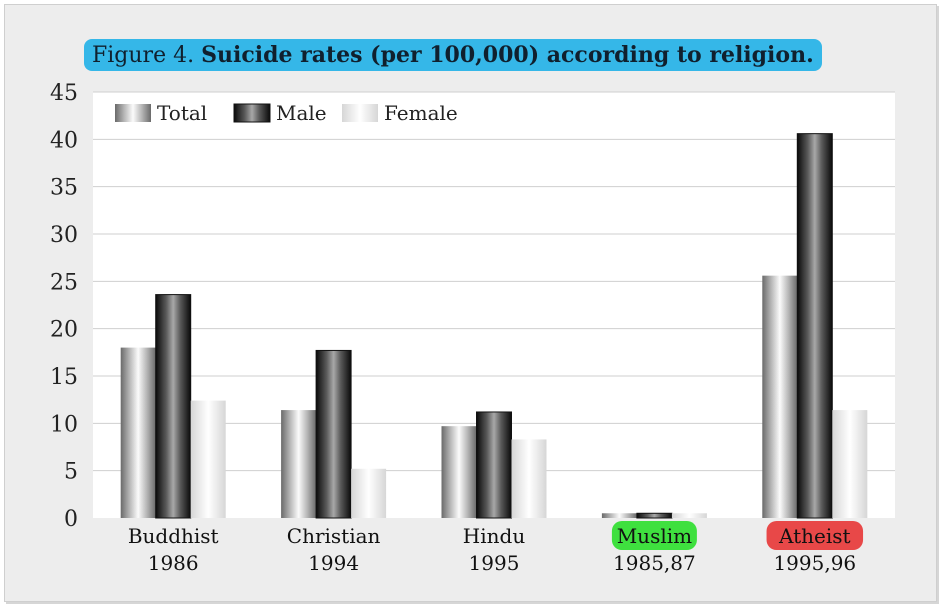  Describe the element at coordinates (494, 536) in the screenshot. I see `x-category-label: Hindu` at that location.